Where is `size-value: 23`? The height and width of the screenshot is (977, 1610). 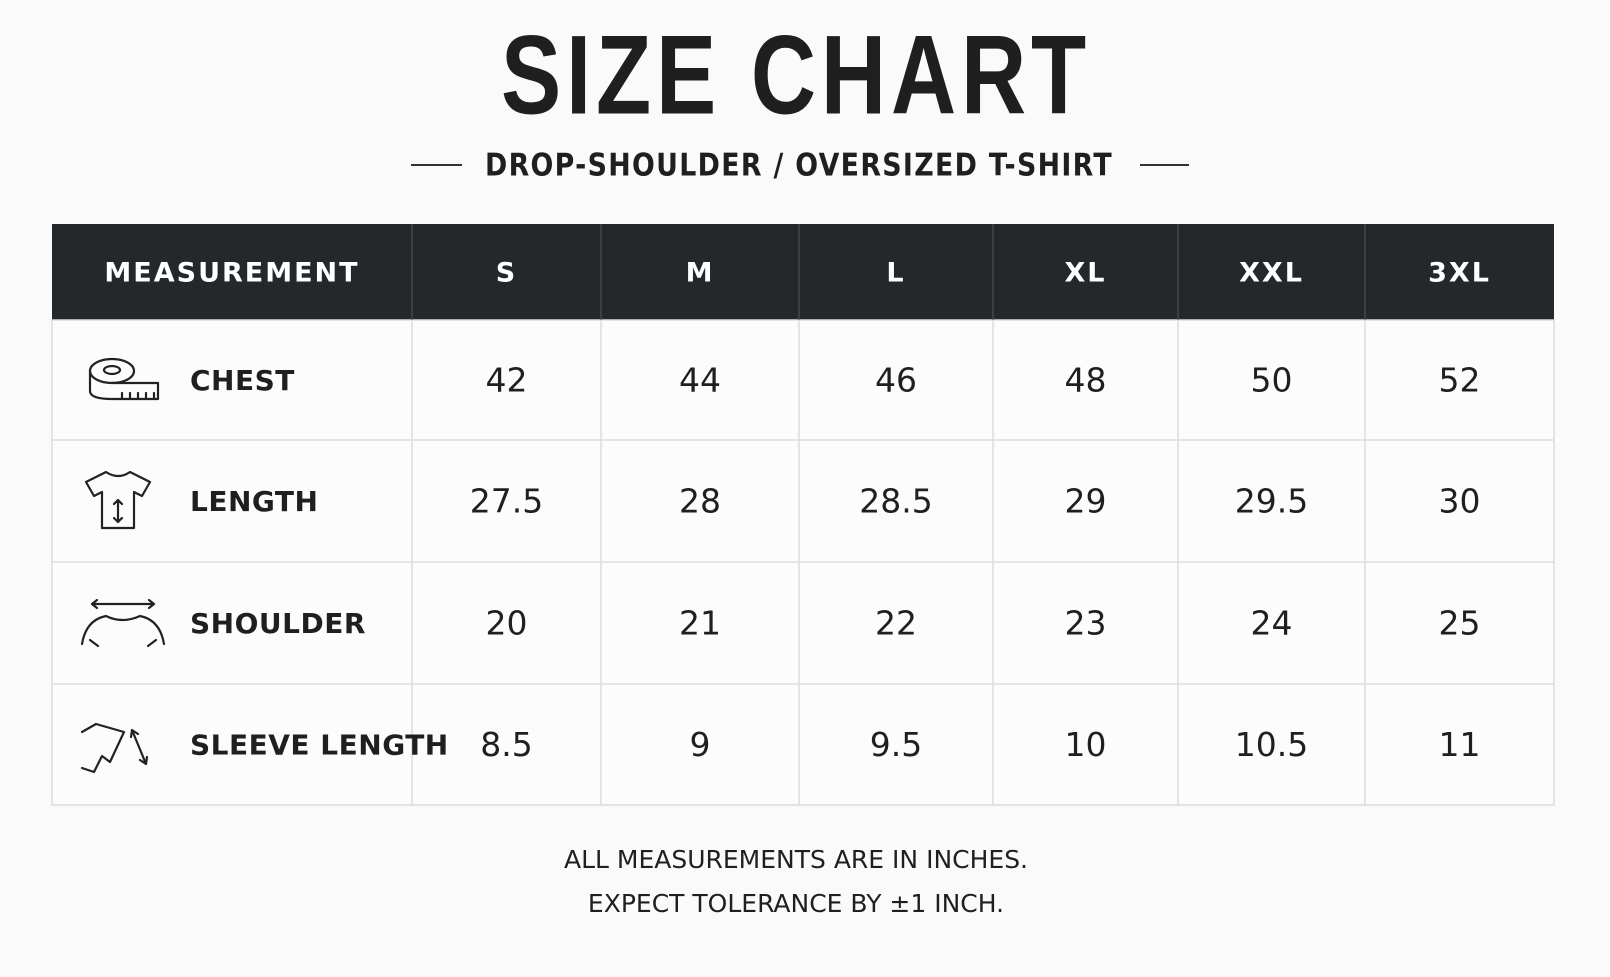 size-value: 23 is located at coordinates (1086, 623).